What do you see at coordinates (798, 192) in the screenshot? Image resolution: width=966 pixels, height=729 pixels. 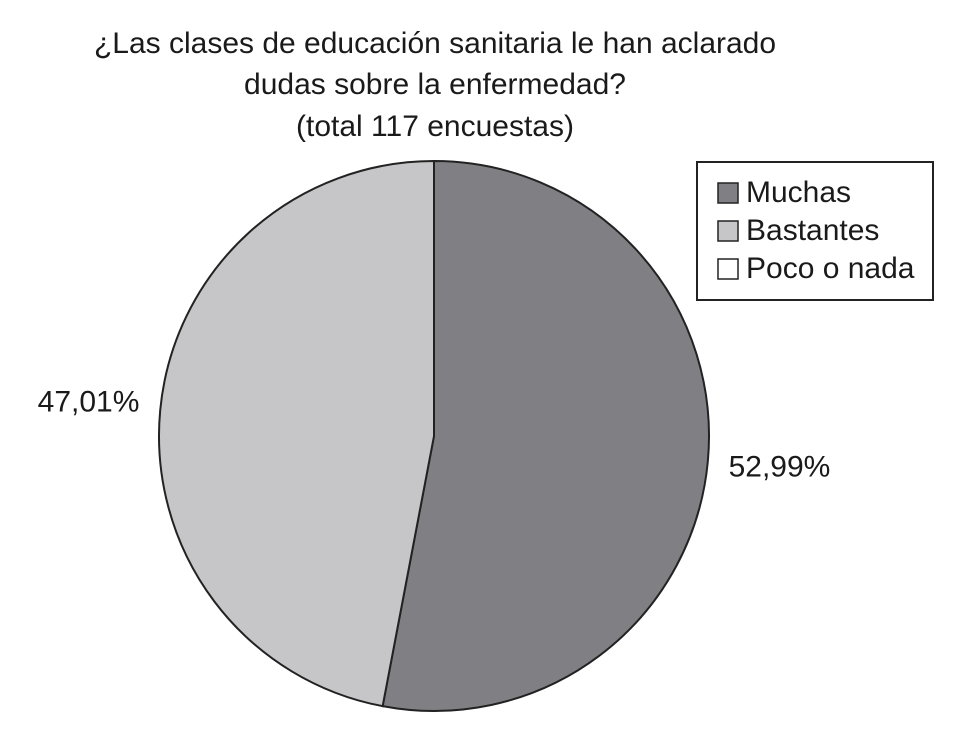 I see `legend-label: Muchas` at bounding box center [798, 192].